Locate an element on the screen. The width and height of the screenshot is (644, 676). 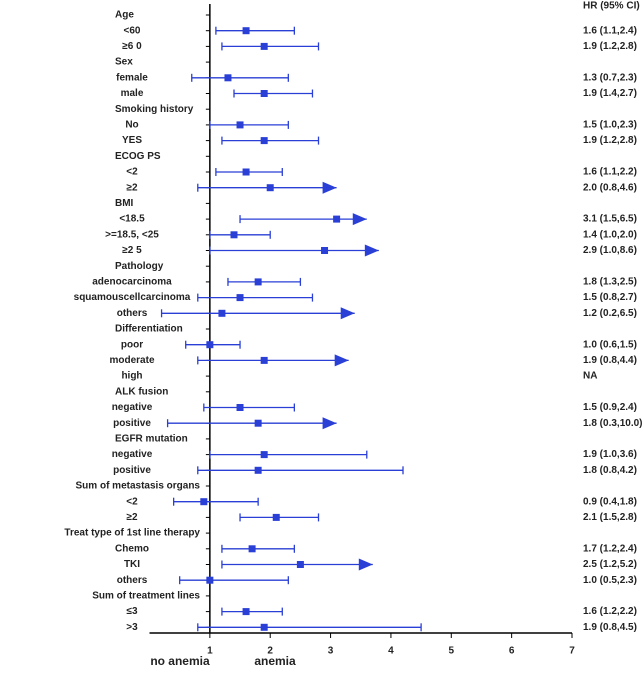
row-label: <18.5 is located at coordinates (132, 219).